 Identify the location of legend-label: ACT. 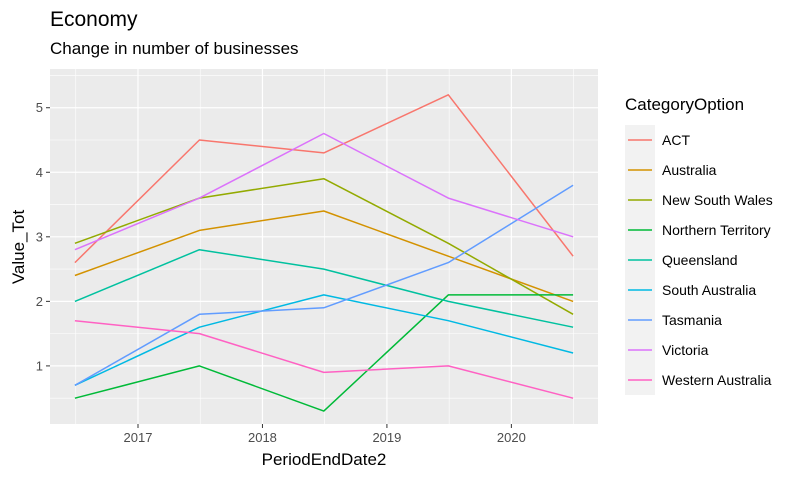
(676, 140).